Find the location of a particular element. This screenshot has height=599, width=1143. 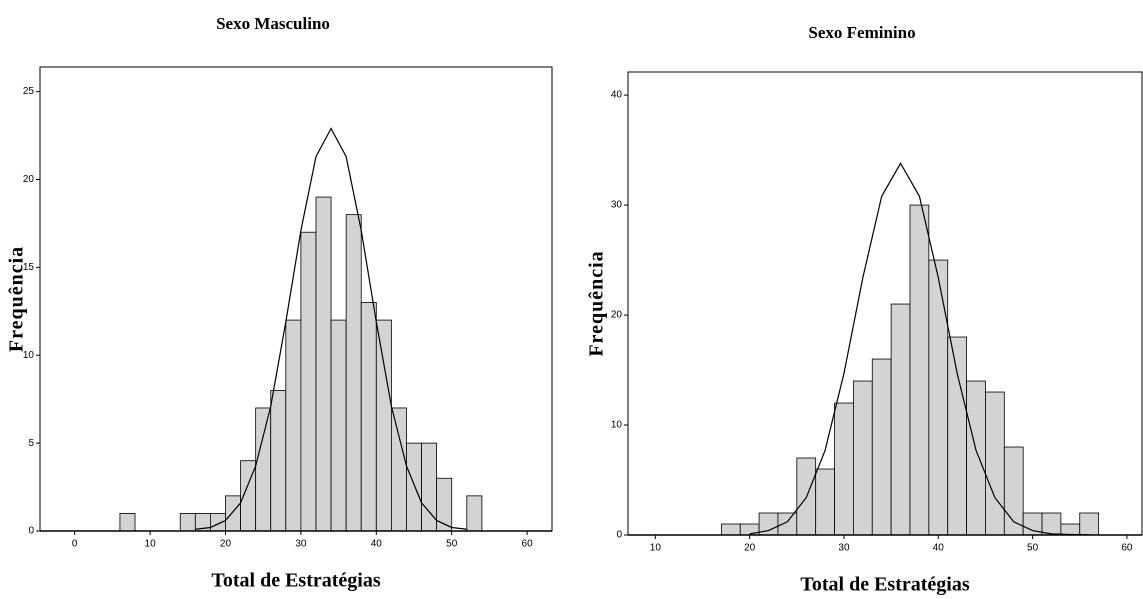

y-tick-label: 40 is located at coordinates (617, 95).